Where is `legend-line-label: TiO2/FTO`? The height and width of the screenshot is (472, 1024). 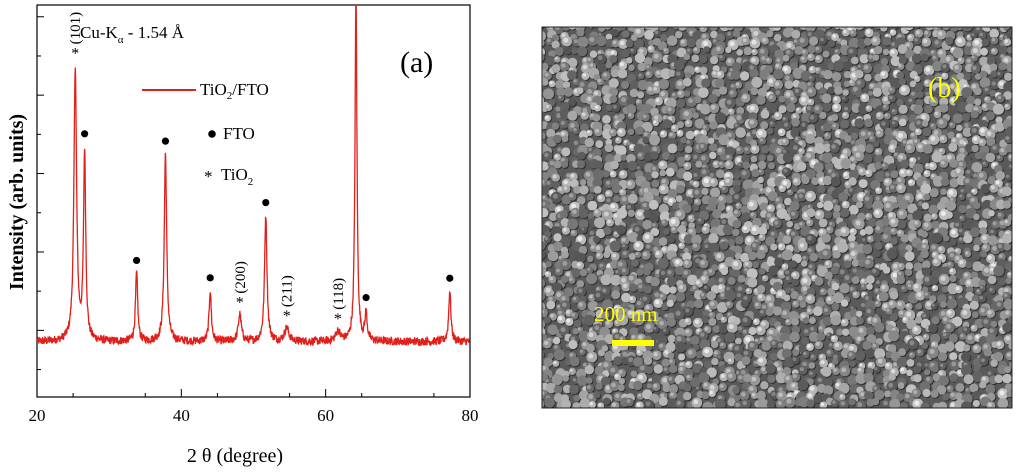
legend-line-label: TiO2/FTO is located at coordinates (234, 91).